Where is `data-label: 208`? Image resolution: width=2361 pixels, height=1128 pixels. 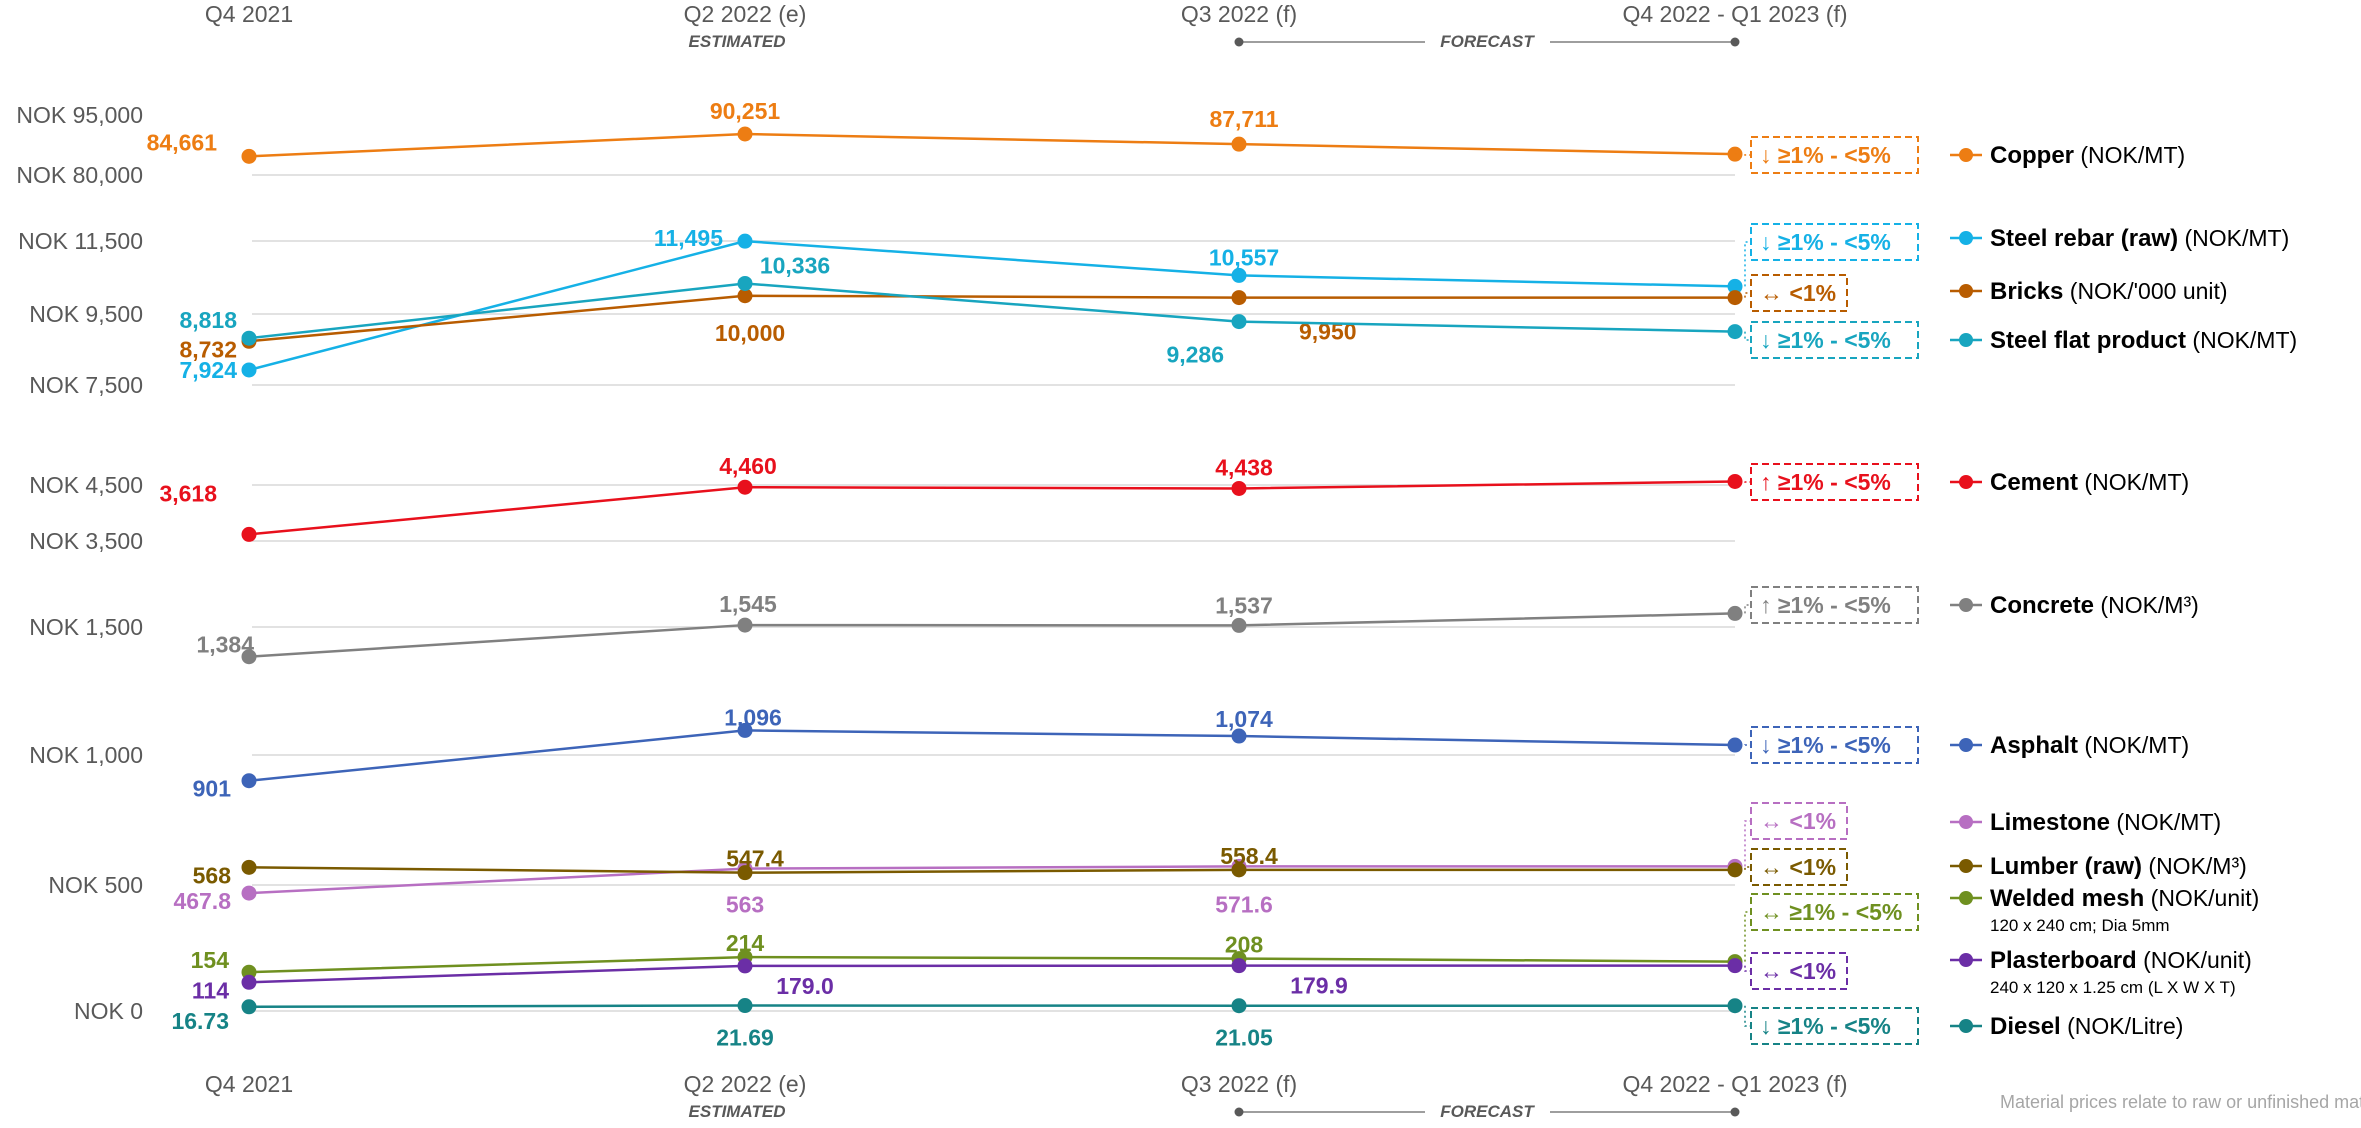
data-label: 208 is located at coordinates (1244, 945).